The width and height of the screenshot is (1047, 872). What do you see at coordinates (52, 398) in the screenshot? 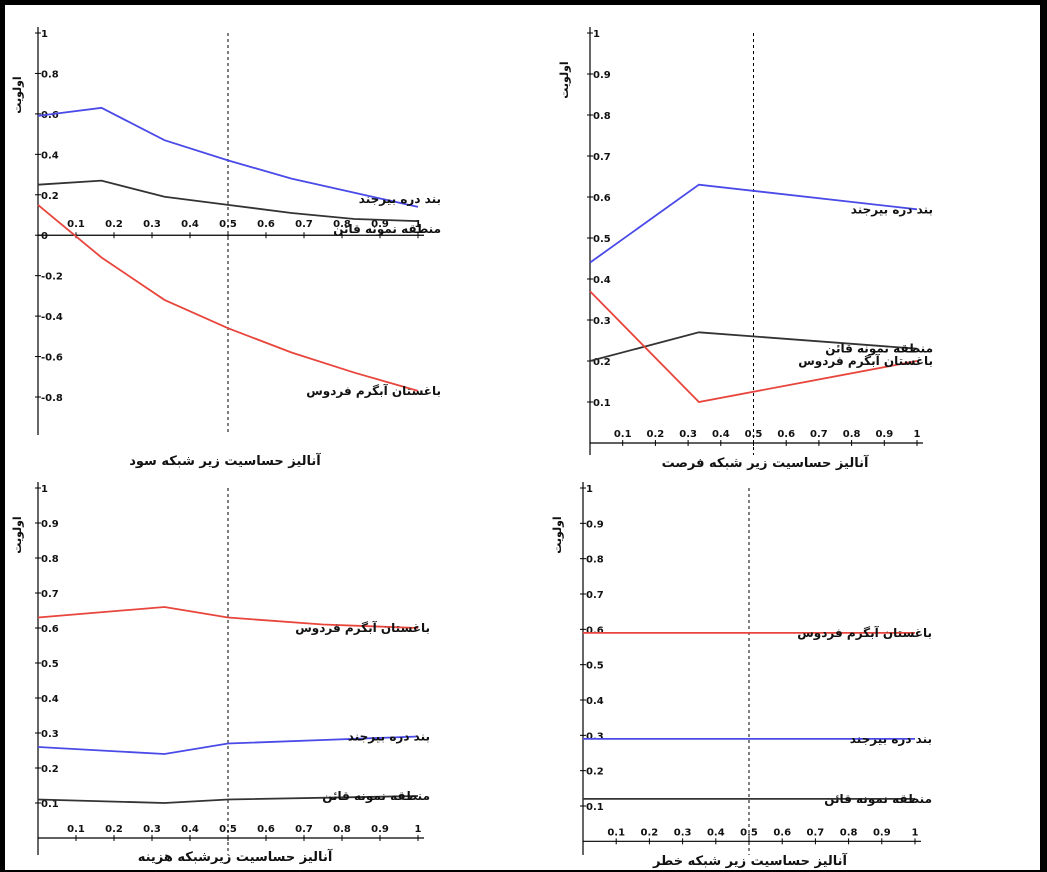
I see `y-tick-label: -0.8` at bounding box center [52, 398].